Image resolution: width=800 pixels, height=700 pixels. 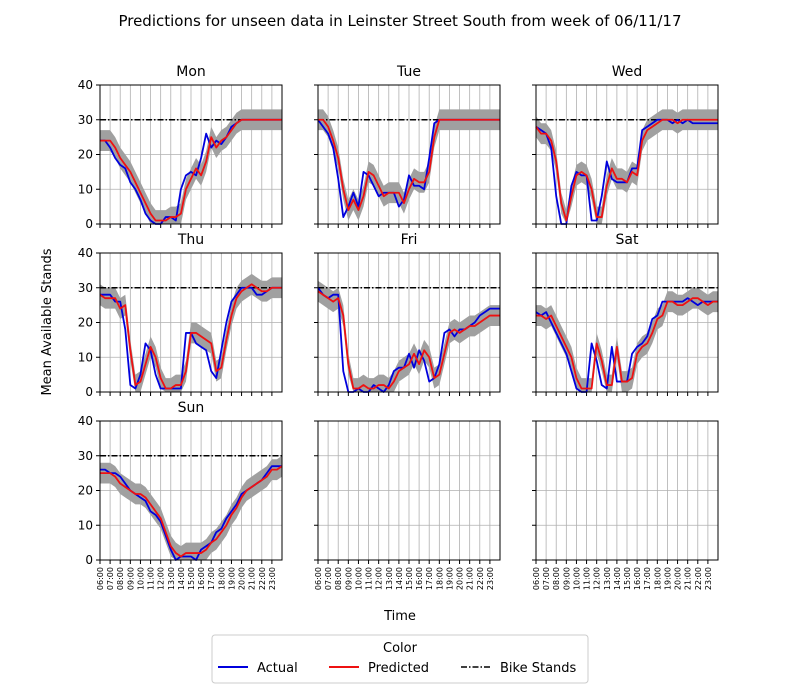 I want to click on legend-label-predicted: Predicted, so click(x=398, y=668).